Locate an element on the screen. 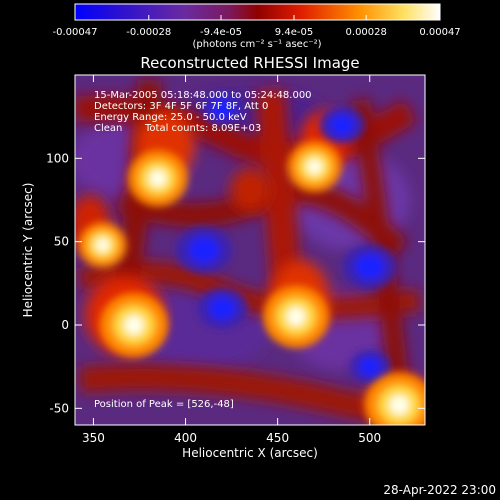 The width and height of the screenshot is (500, 500). colorbar-tick-label: -0.00047 is located at coordinates (75, 32).